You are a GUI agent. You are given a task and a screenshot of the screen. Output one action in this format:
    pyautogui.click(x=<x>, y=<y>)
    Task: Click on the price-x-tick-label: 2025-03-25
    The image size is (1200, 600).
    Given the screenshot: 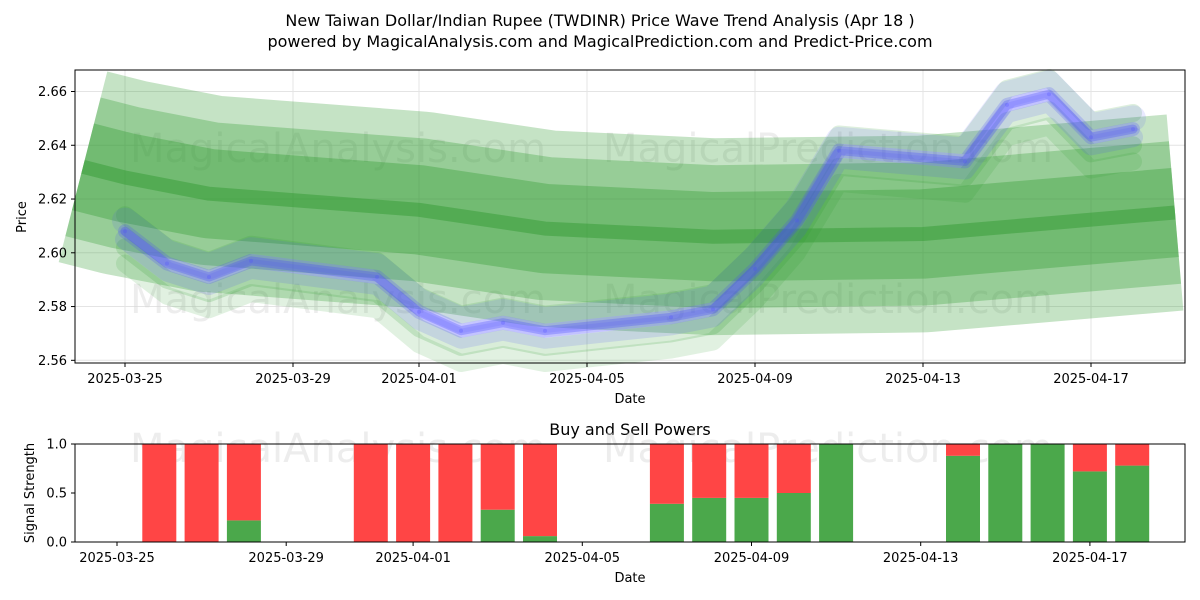 What is the action you would take?
    pyautogui.click(x=125, y=379)
    